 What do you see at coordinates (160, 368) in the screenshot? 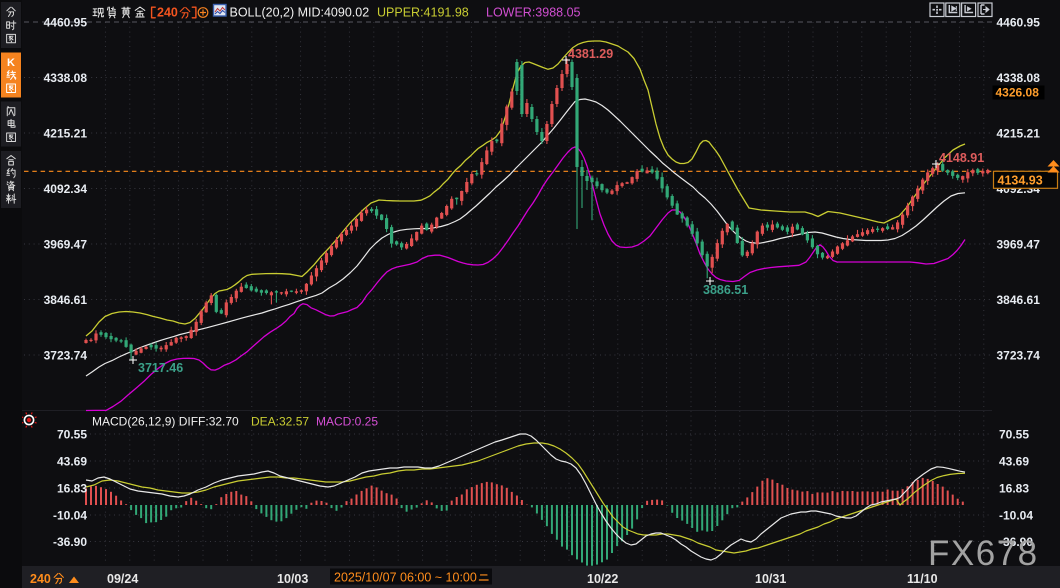
I see `svg-text: 3717.46` at bounding box center [160, 368].